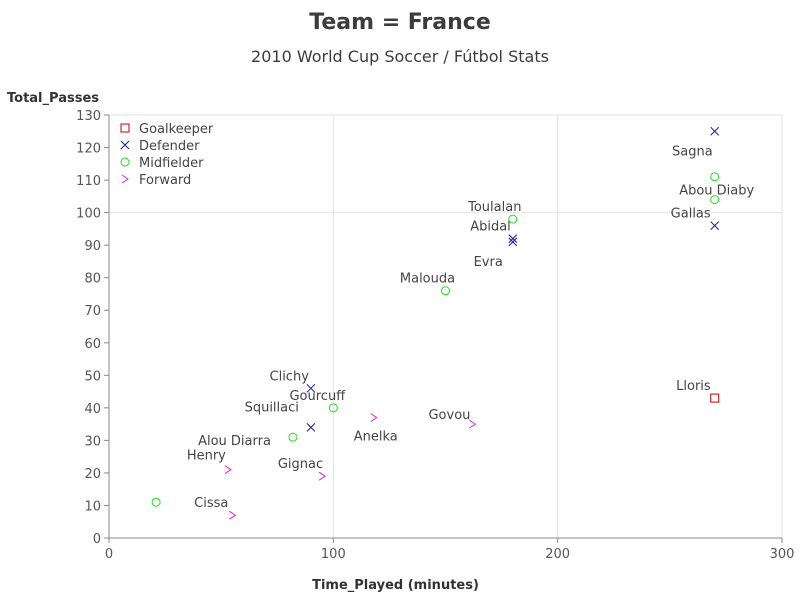  What do you see at coordinates (206, 456) in the screenshot?
I see `point-label: Henry` at bounding box center [206, 456].